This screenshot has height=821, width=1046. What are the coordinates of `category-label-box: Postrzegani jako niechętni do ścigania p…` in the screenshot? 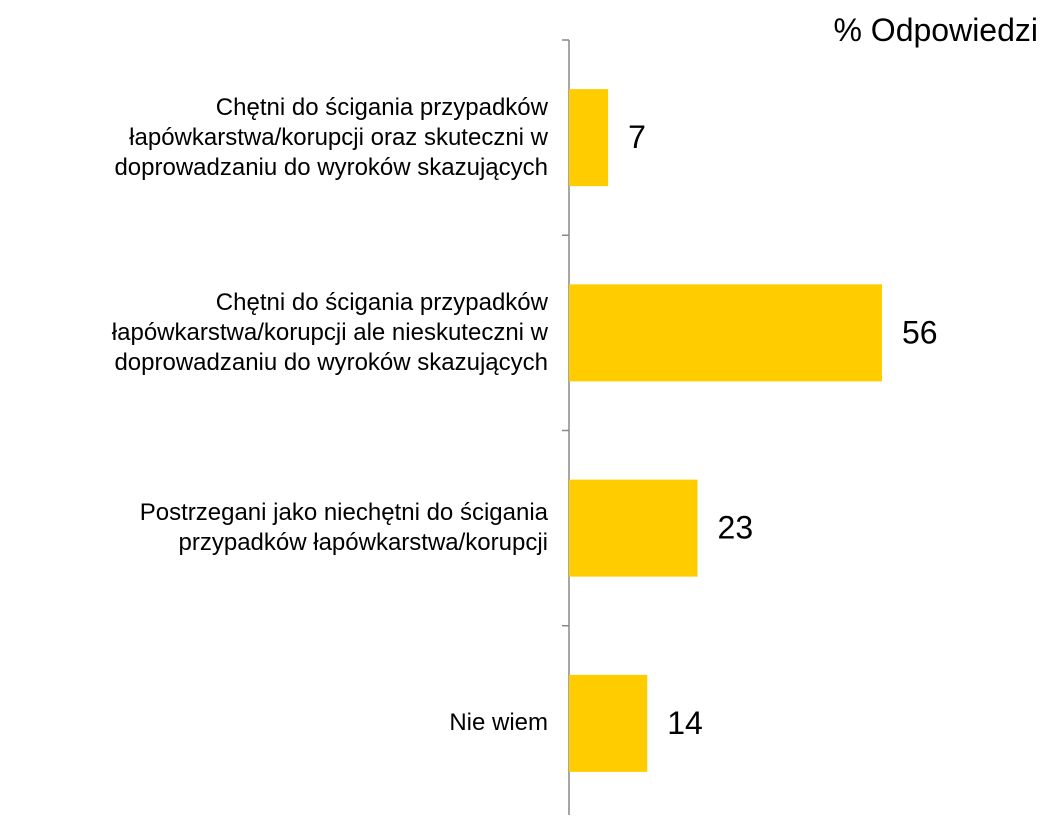 It's located at (274, 528).